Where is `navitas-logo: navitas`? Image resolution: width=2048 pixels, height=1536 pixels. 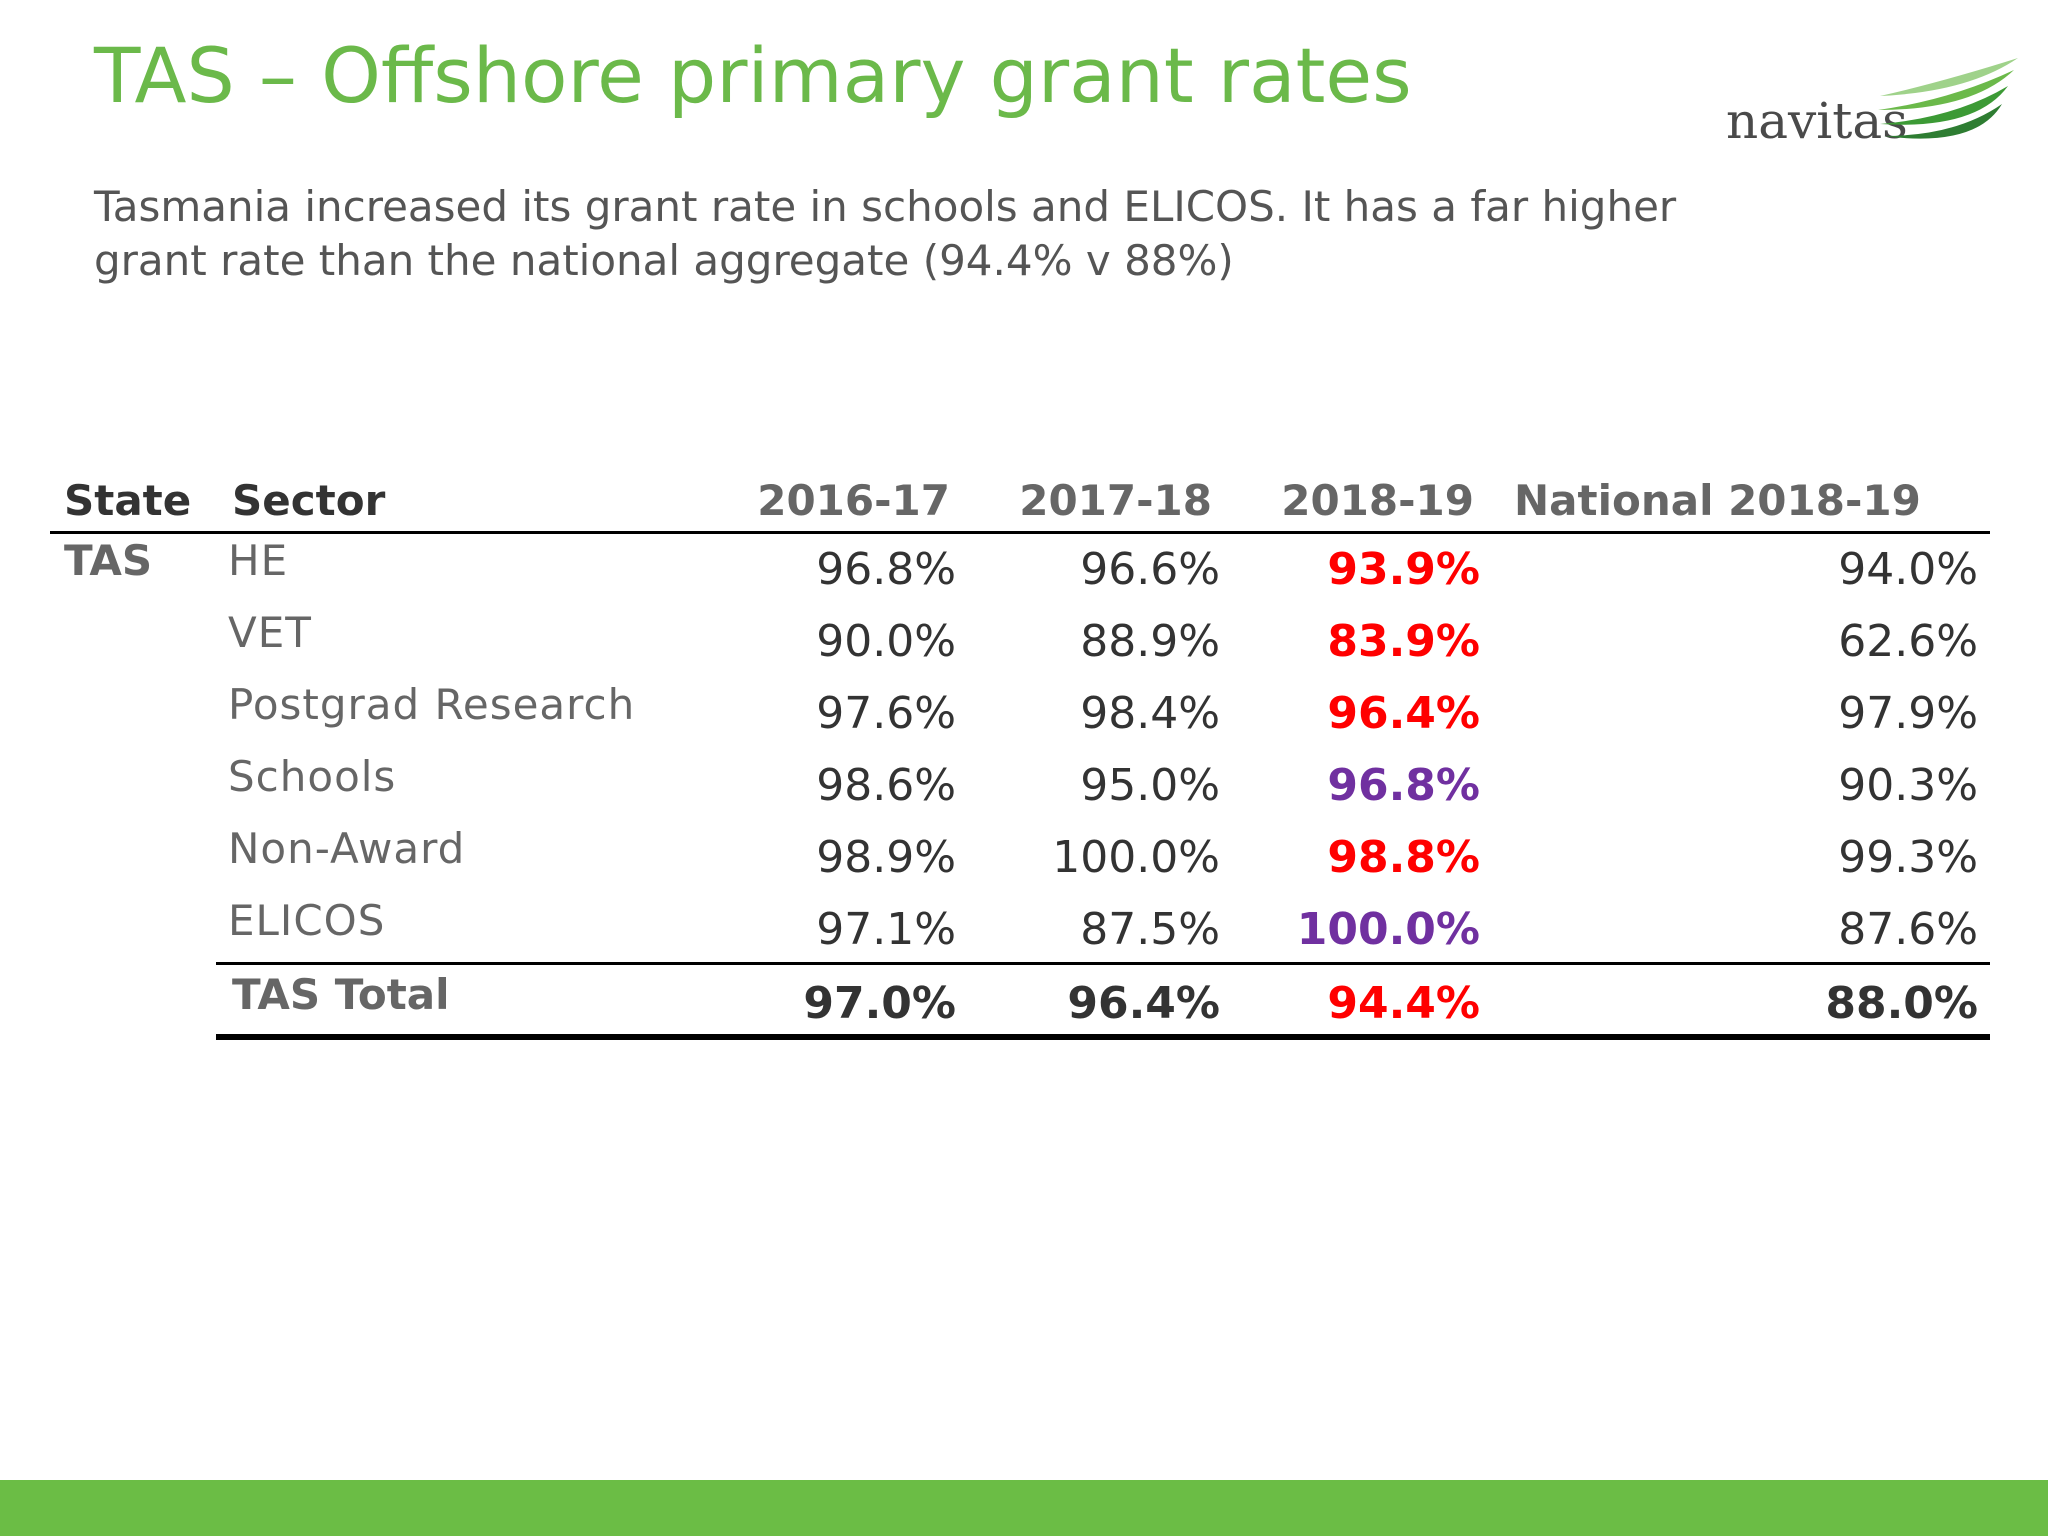 navitas-logo: navitas is located at coordinates (1872, 102).